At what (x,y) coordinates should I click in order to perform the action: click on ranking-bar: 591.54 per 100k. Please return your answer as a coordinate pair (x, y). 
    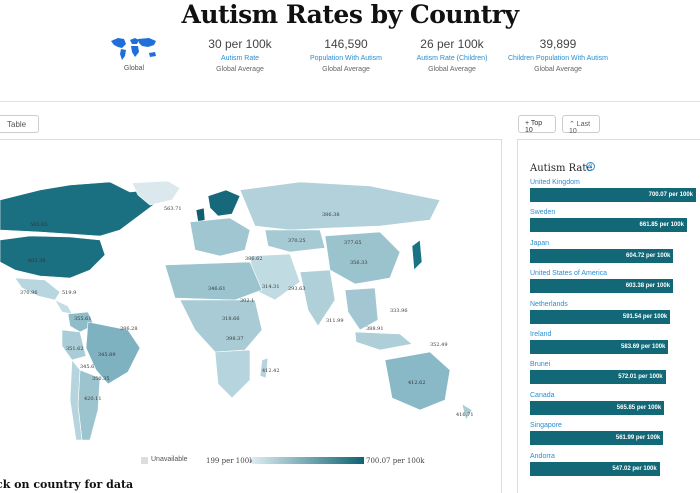
    Looking at the image, I should click on (600, 316).